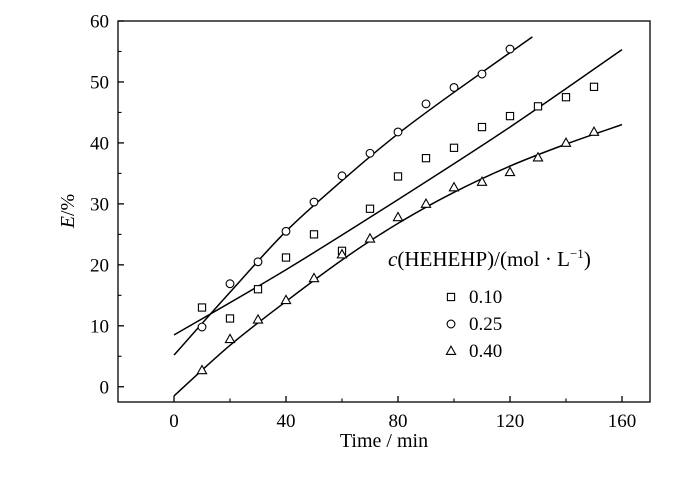 This screenshot has width=700, height=481. What do you see at coordinates (398, 132) in the screenshot?
I see `point-0.25-7` at bounding box center [398, 132].